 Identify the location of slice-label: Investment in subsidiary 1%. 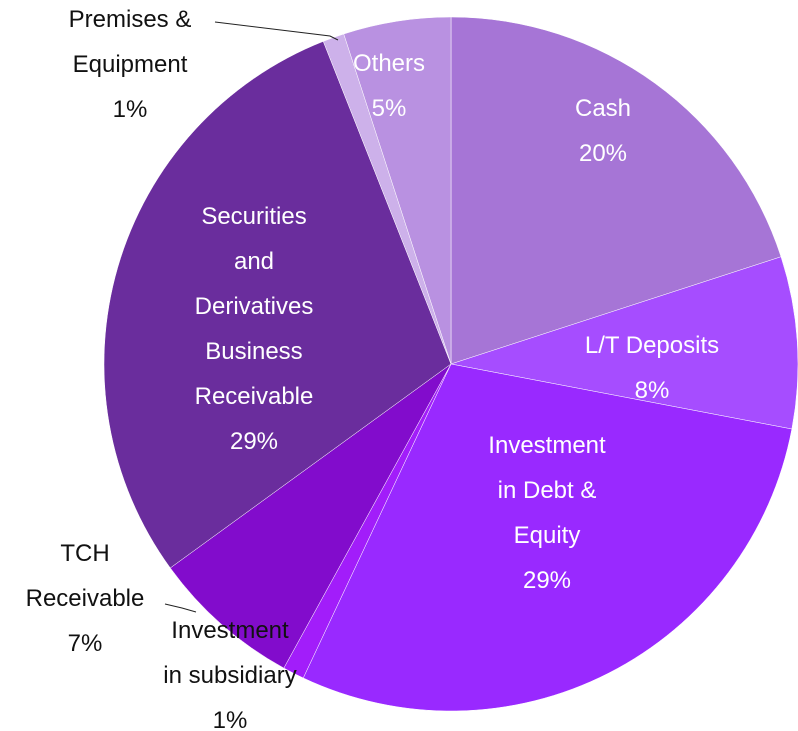
(230, 669).